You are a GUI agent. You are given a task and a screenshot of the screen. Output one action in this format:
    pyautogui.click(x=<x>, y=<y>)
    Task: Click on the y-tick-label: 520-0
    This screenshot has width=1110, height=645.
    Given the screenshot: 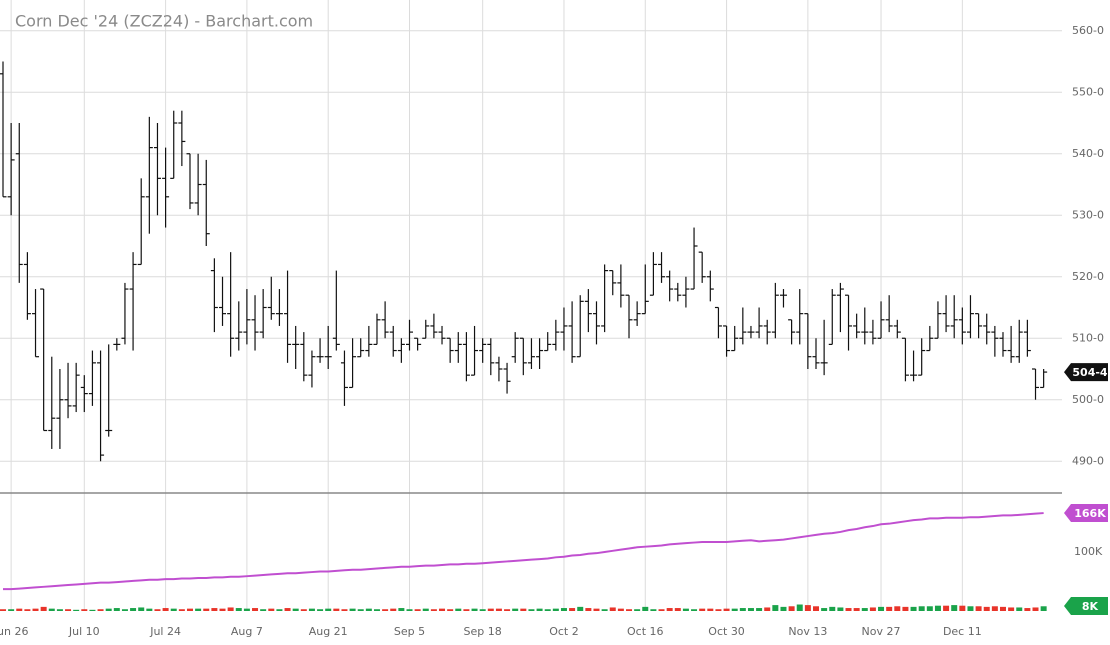 What is the action you would take?
    pyautogui.click(x=1088, y=276)
    